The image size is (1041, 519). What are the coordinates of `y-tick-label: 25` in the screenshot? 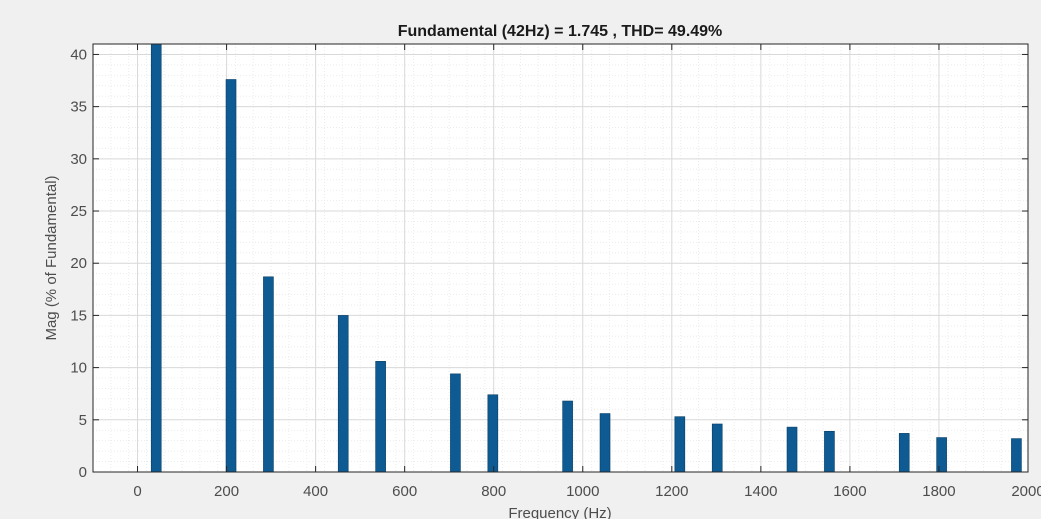 It's located at (78, 211).